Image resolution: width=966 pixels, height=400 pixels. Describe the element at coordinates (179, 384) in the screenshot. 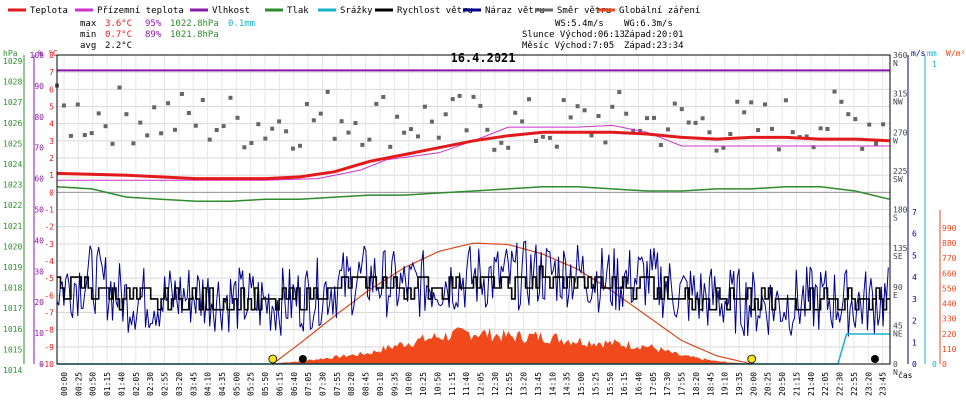

I see `x-tick: 03:20` at that location.